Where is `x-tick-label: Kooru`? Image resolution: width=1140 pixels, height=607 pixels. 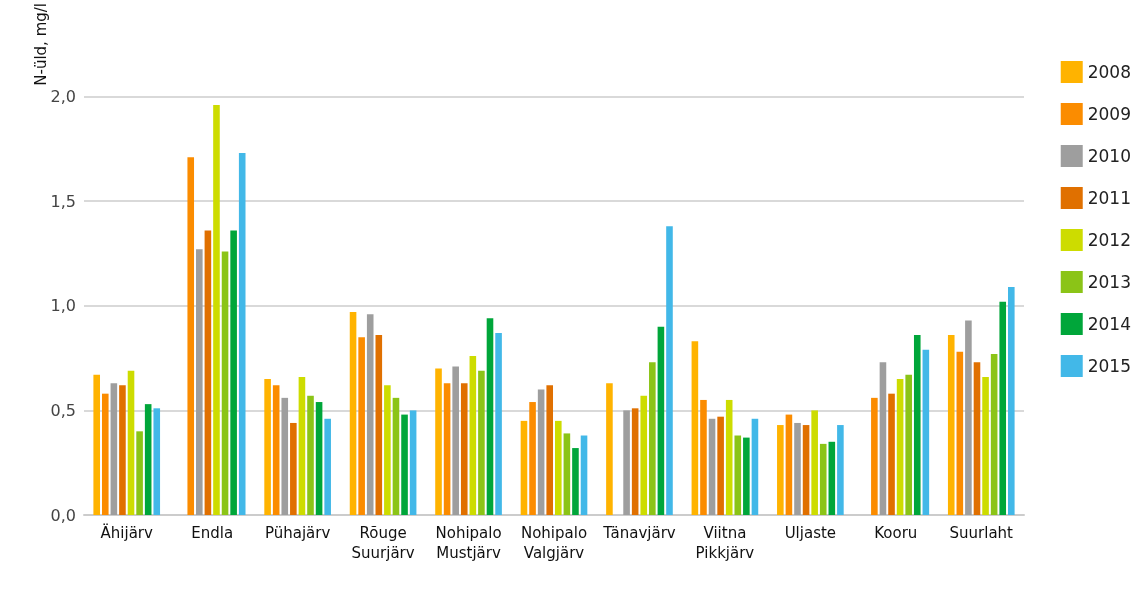
x-tick-label: Kooru is located at coordinates (896, 533).